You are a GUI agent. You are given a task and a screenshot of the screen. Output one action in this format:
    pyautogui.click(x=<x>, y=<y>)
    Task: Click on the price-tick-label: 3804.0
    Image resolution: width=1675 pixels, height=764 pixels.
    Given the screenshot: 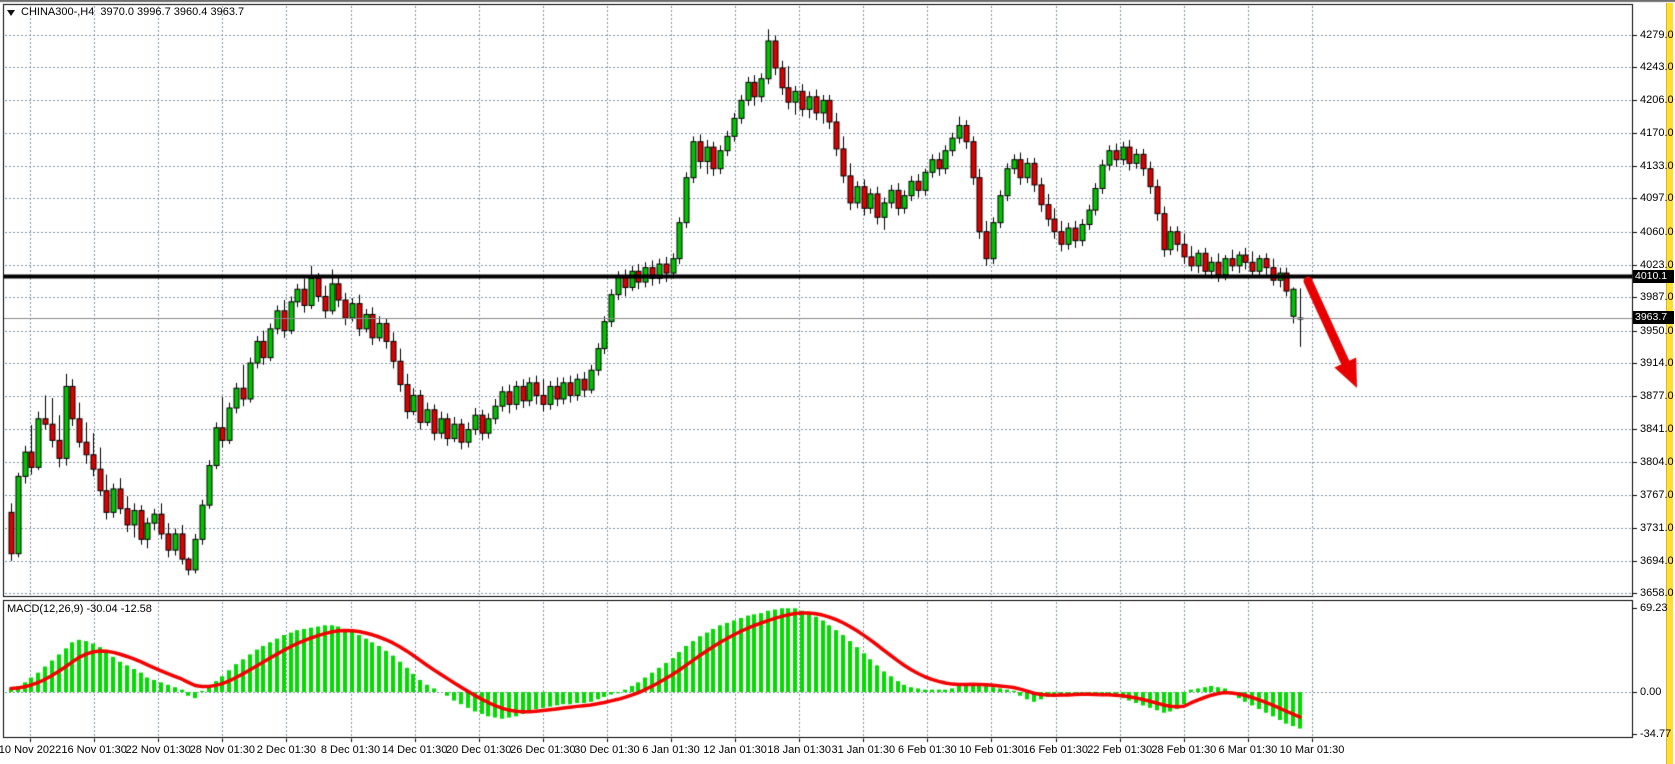 What is the action you would take?
    pyautogui.click(x=1657, y=461)
    